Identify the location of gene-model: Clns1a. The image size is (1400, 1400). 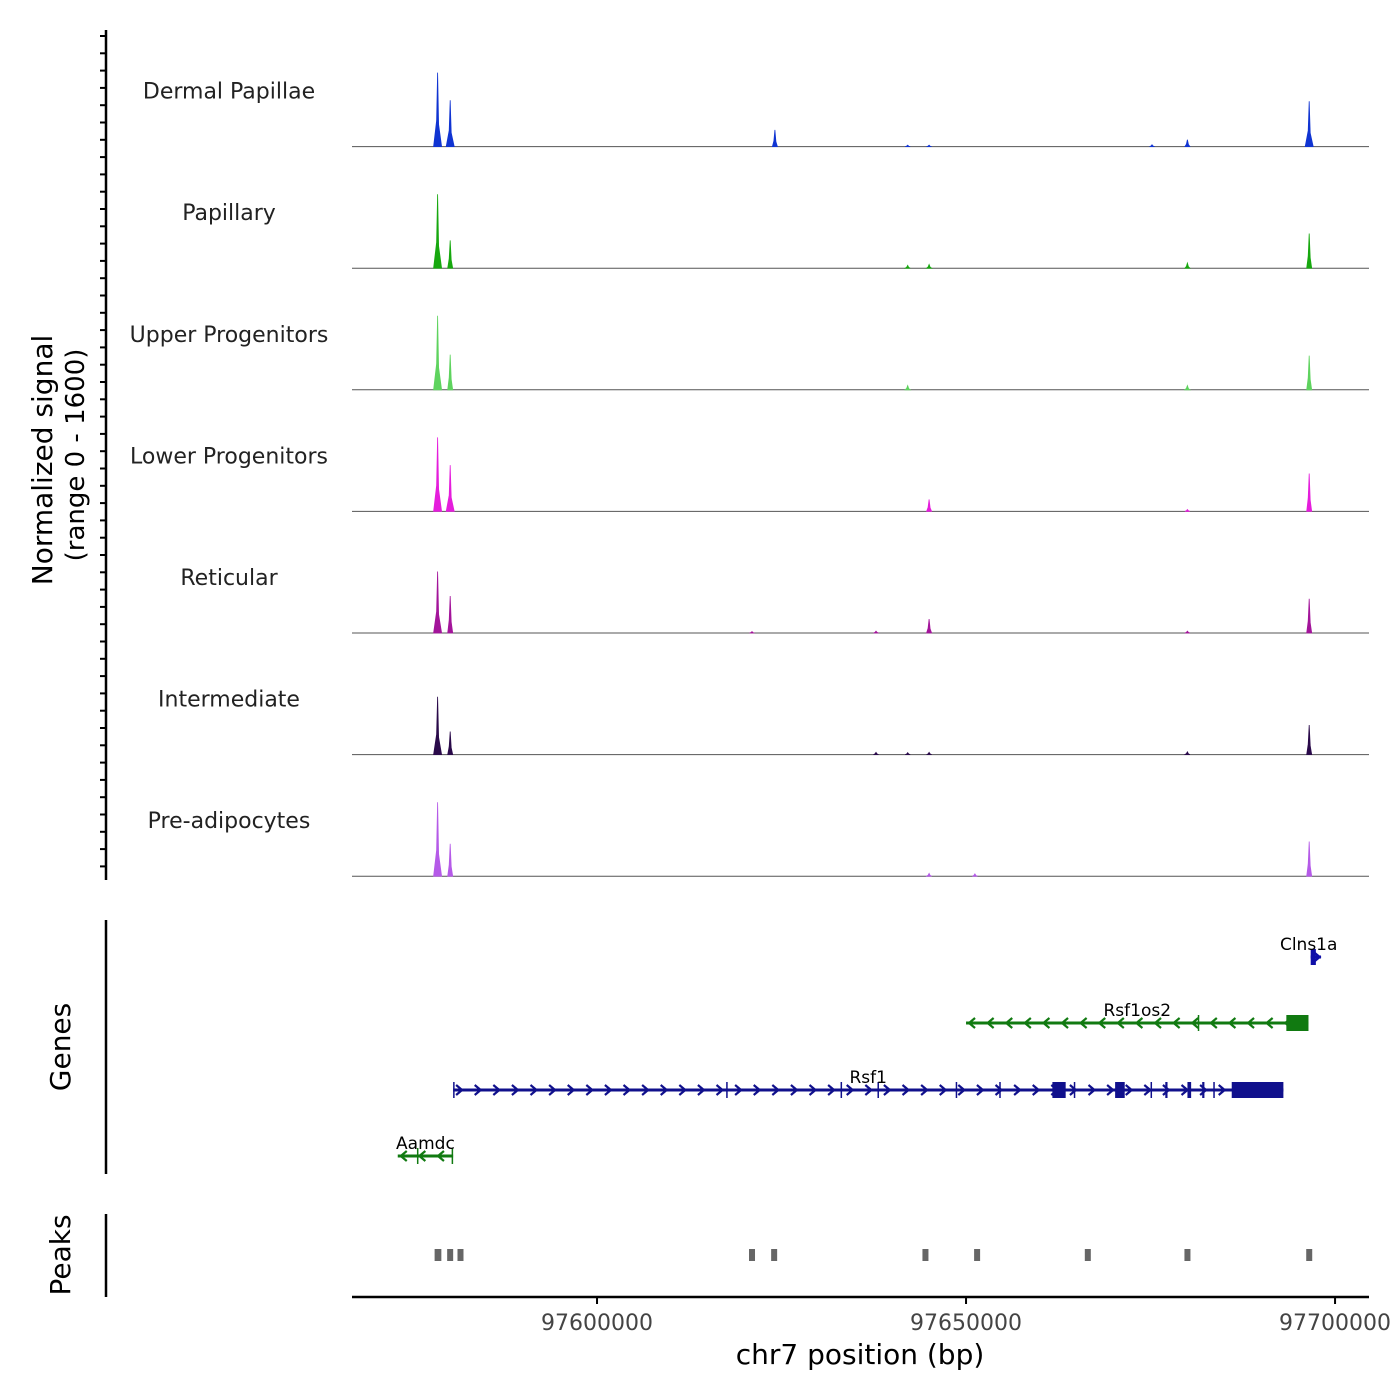
(1308, 950).